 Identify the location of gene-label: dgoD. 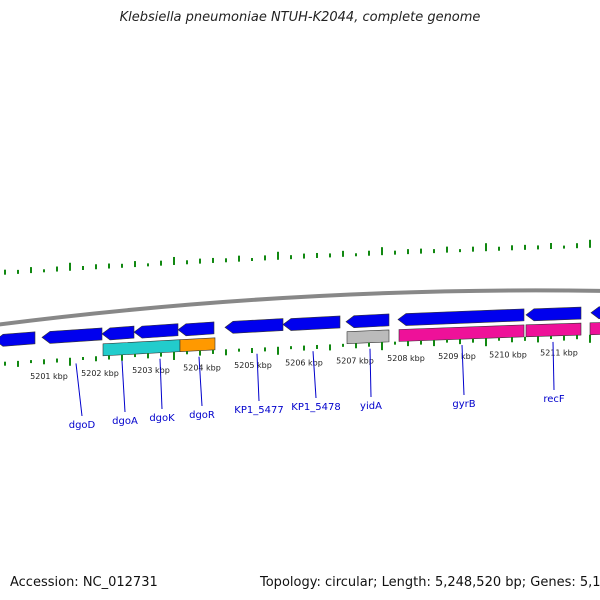
(82, 425).